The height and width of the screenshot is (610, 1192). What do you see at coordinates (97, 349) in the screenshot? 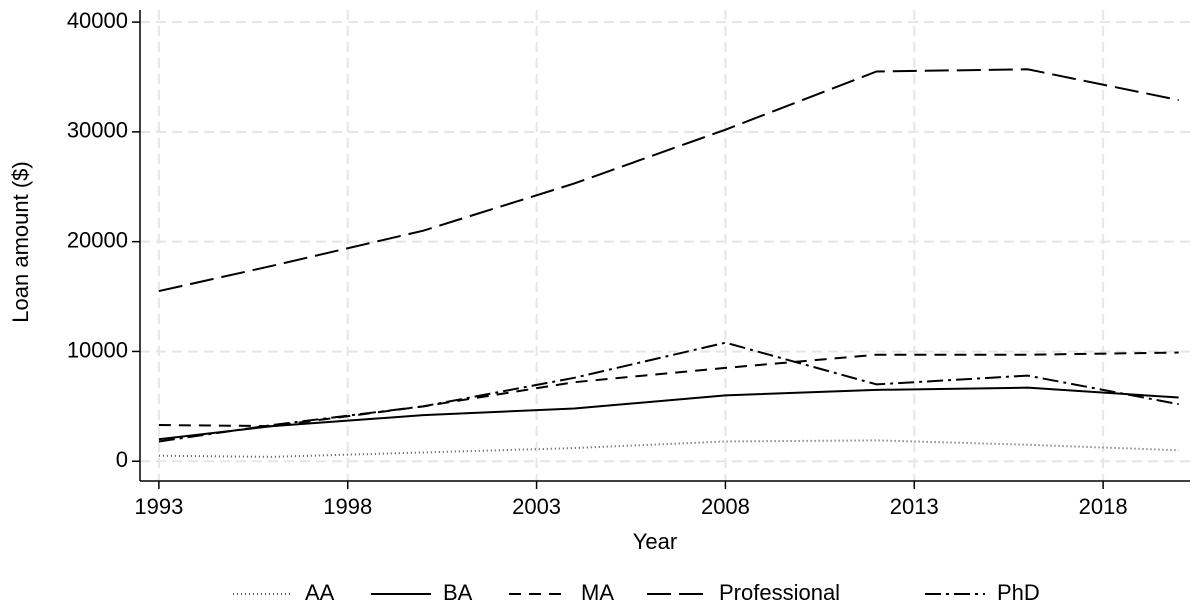
I see `y-tick-label: 10000` at bounding box center [97, 349].